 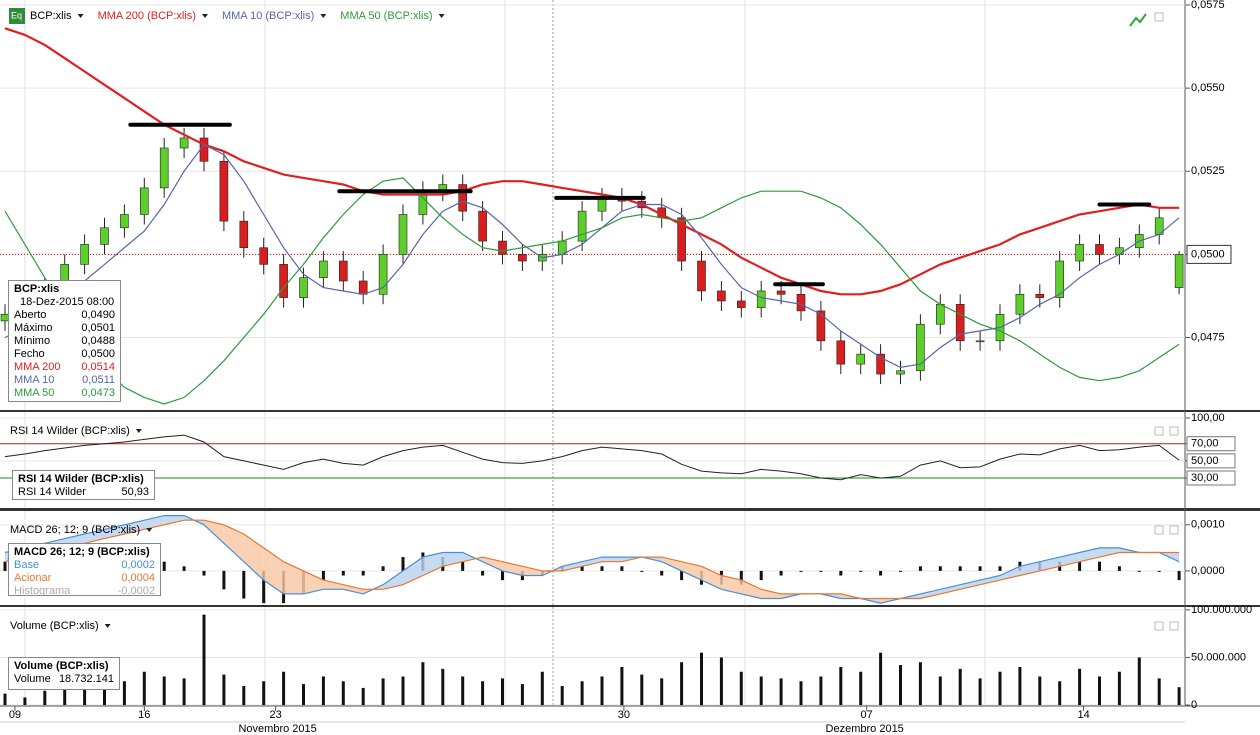 I want to click on info-label: Máximo, so click(x=33, y=328).